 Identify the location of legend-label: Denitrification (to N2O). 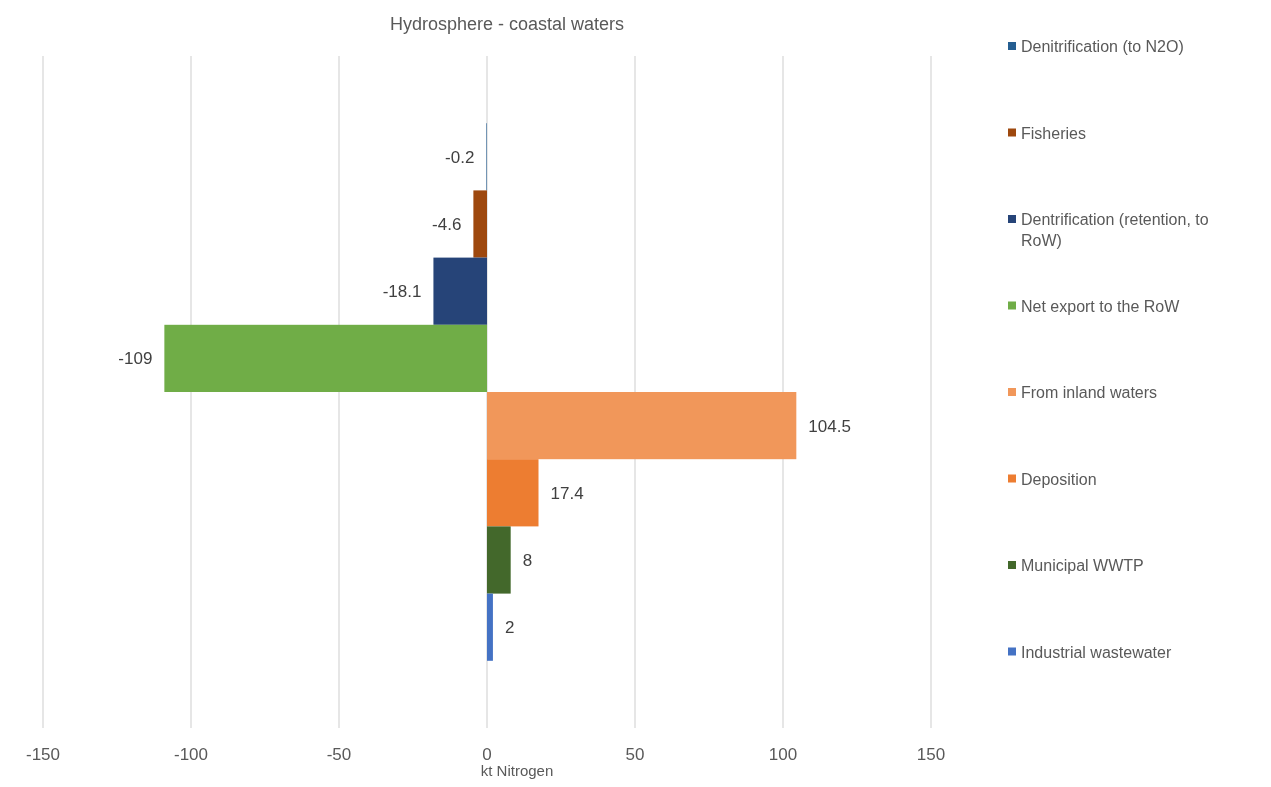
(1102, 46).